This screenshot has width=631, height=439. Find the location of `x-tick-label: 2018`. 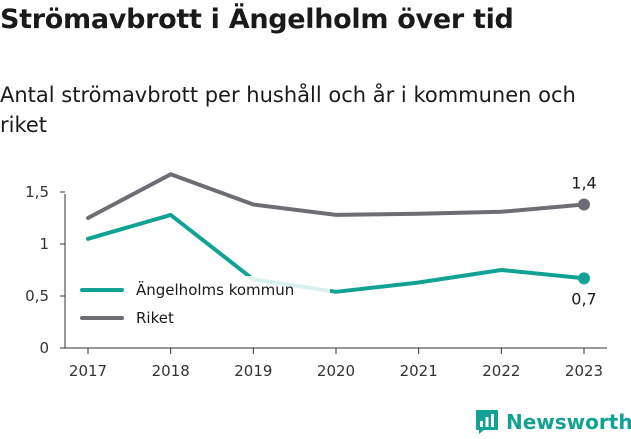

x-tick-label: 2018 is located at coordinates (171, 371).